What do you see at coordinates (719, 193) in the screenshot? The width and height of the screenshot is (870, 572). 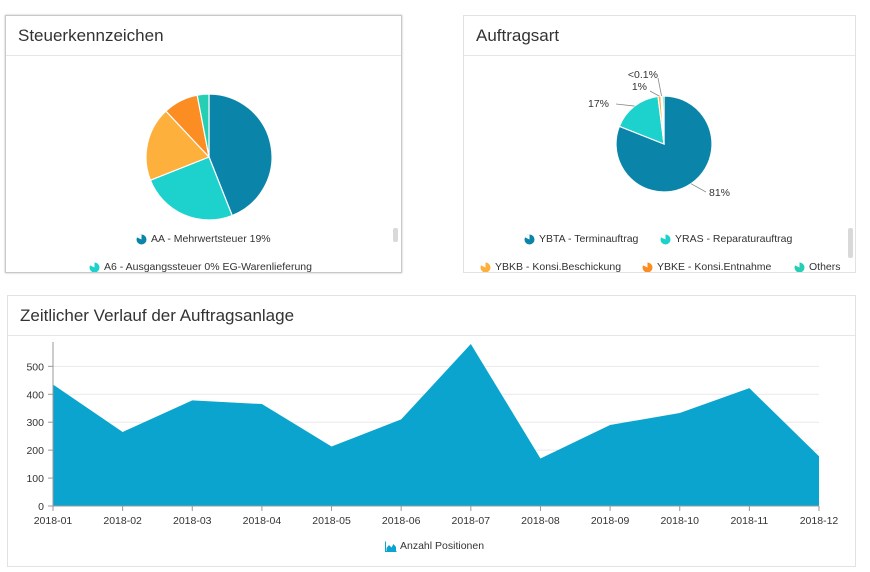 I see `pie-data-label: 81%` at bounding box center [719, 193].